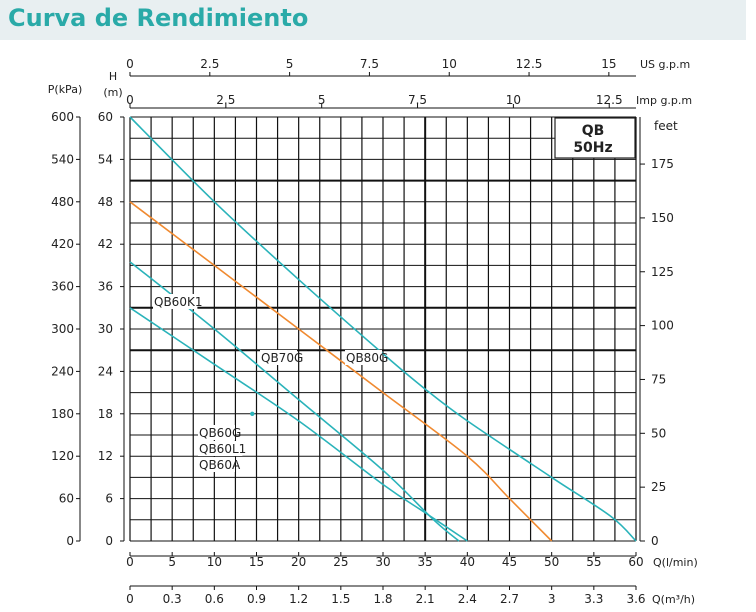 The width and height of the screenshot is (756, 612). Describe the element at coordinates (662, 164) in the screenshot. I see `feet-tick-label: 175` at that location.